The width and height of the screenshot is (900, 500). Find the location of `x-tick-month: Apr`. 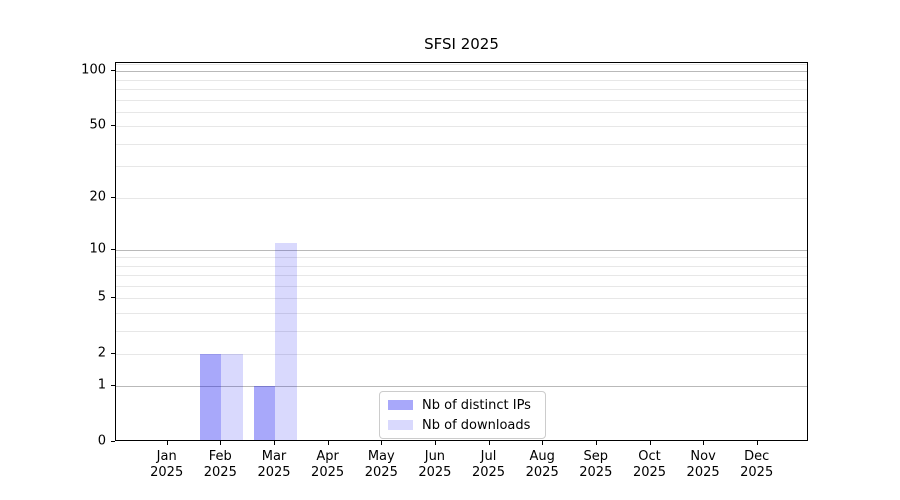

x-tick-month: Apr is located at coordinates (327, 456).